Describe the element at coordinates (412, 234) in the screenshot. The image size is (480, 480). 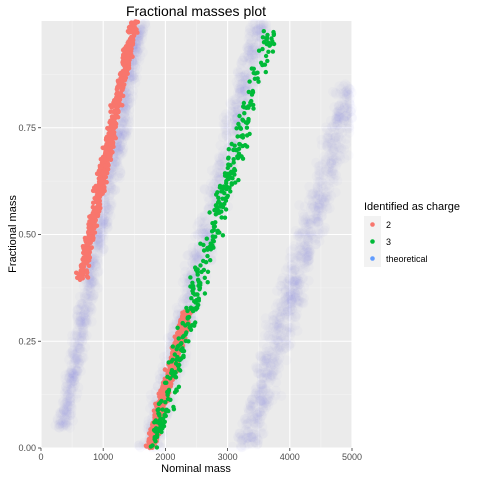
I see `legend: Identified as charge 2 3 theoretical` at that location.